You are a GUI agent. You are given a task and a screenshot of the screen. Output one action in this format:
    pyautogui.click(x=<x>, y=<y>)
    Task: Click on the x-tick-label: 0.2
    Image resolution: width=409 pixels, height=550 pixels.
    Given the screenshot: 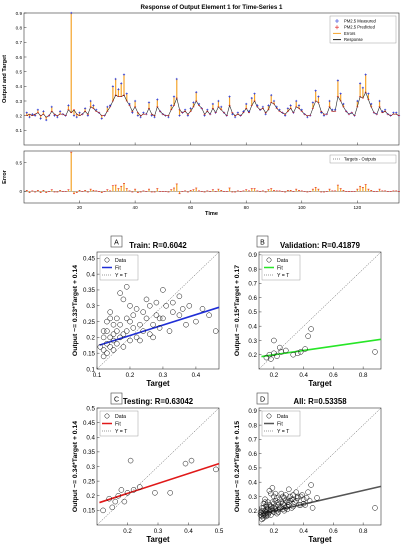 What is the action you would take?
    pyautogui.click(x=130, y=375)
    